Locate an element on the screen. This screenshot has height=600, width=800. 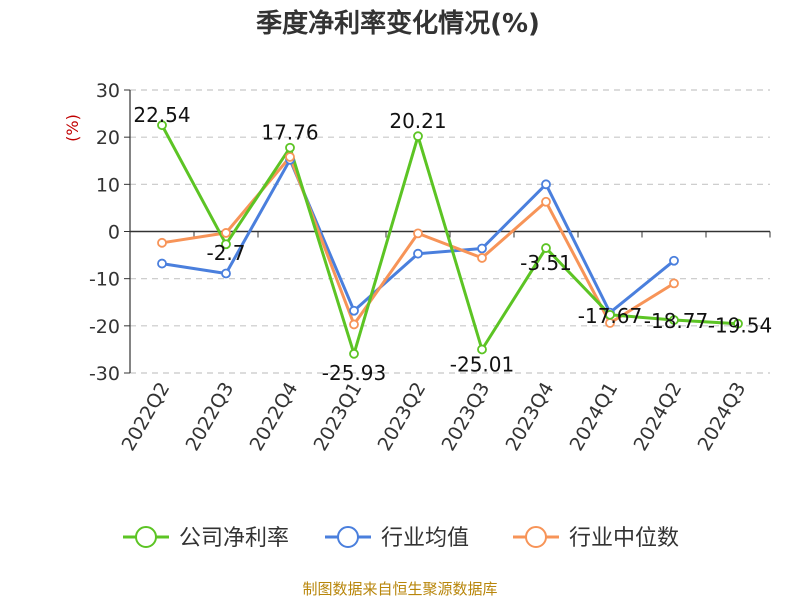
x-tick-label: 2024Q2 is located at coordinates (658, 417).